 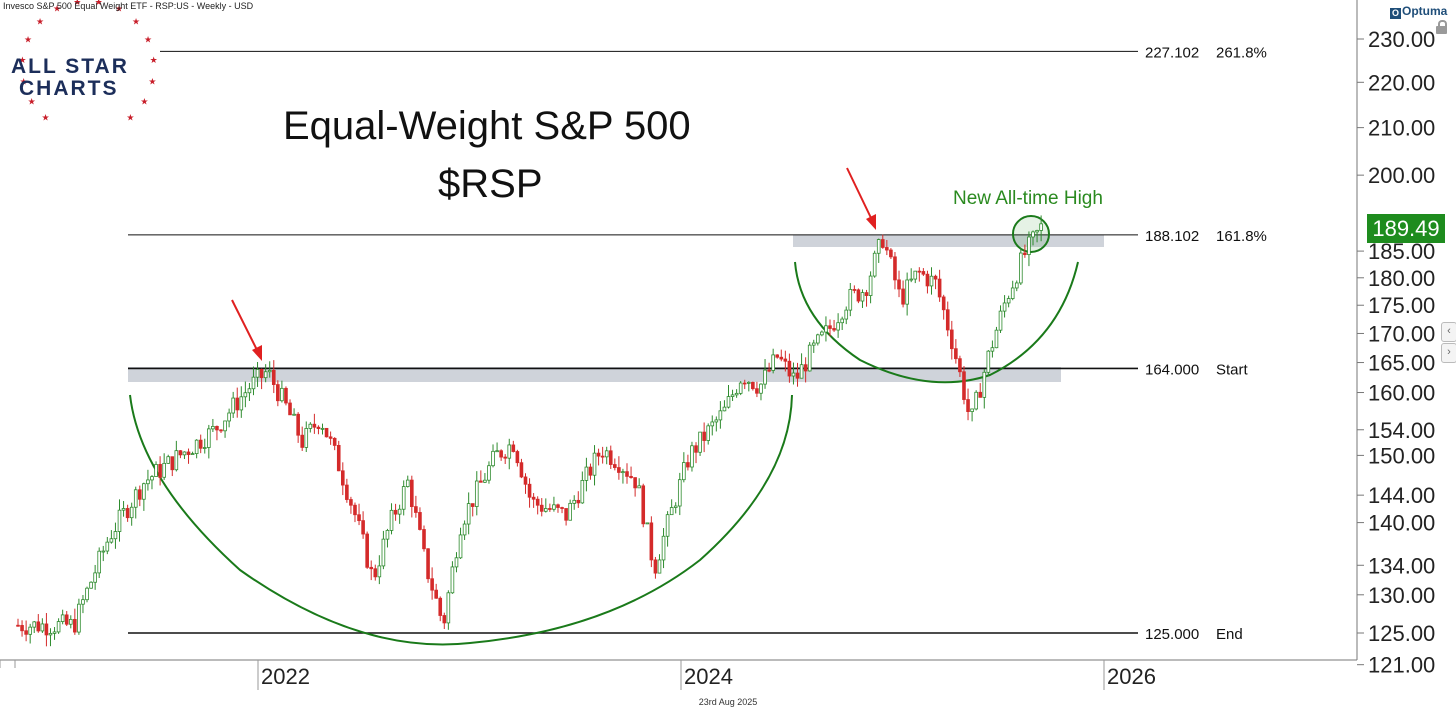 What do you see at coordinates (1448, 332) in the screenshot?
I see `panel-left-icon: ‹` at bounding box center [1448, 332].